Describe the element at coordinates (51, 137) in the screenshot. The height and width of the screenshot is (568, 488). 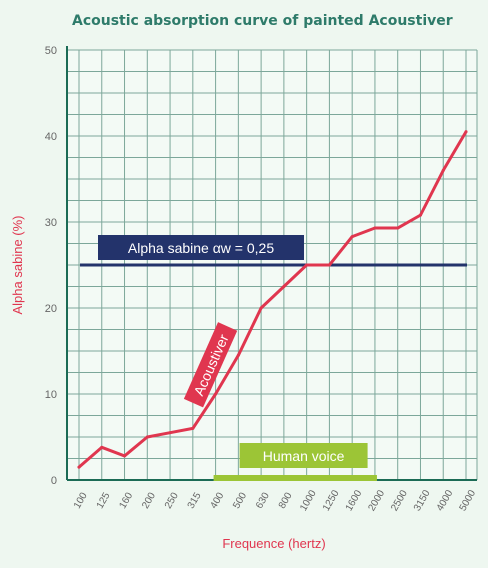
I see `y-tick-label: 40` at that location.